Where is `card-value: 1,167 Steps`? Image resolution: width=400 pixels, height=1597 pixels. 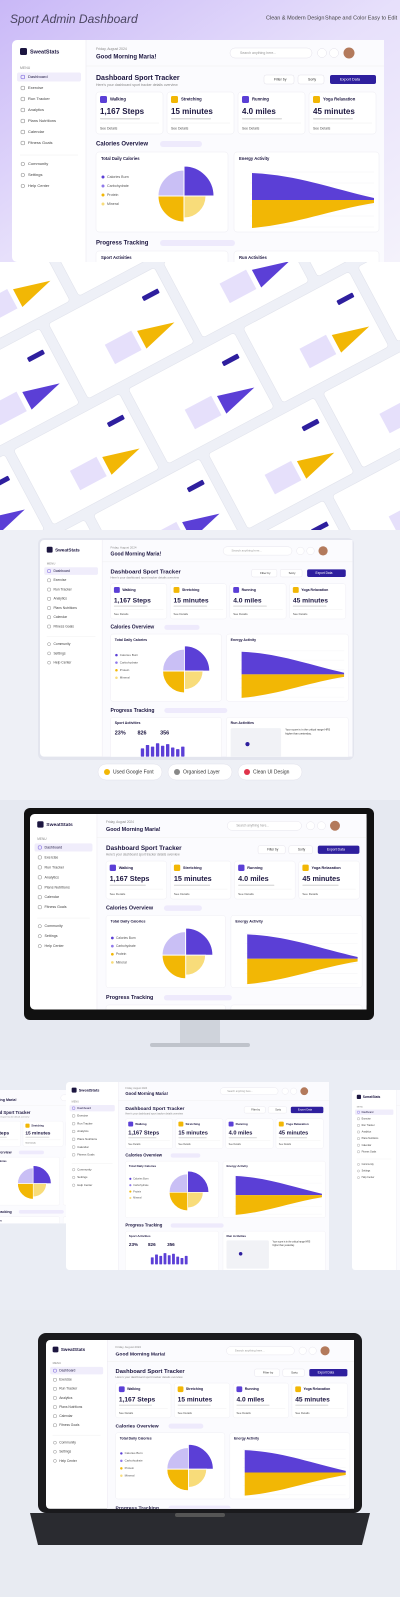 card-value: 1,167 Steps is located at coordinates (132, 600).